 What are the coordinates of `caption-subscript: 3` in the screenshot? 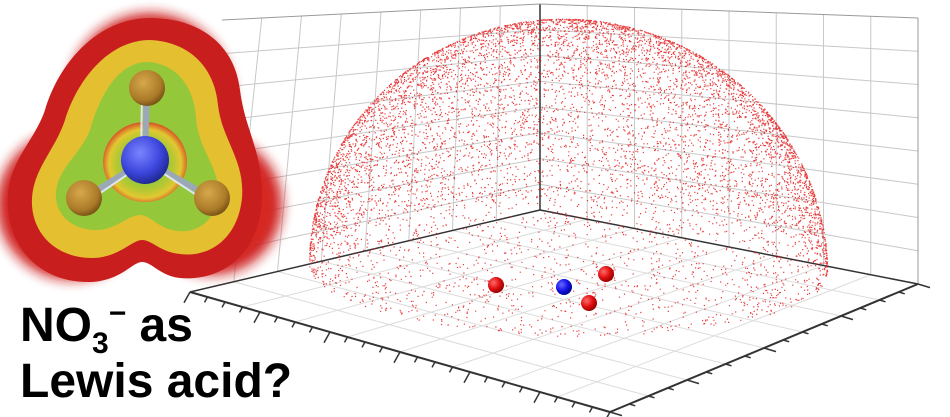 It's located at (100, 343).